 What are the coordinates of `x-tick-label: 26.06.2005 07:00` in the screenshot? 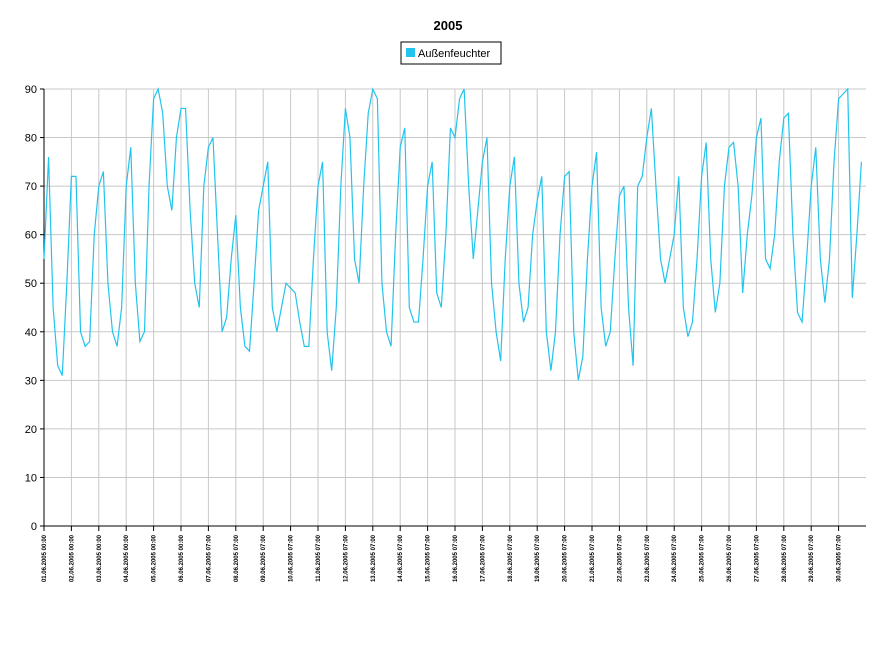 It's located at (730, 558).